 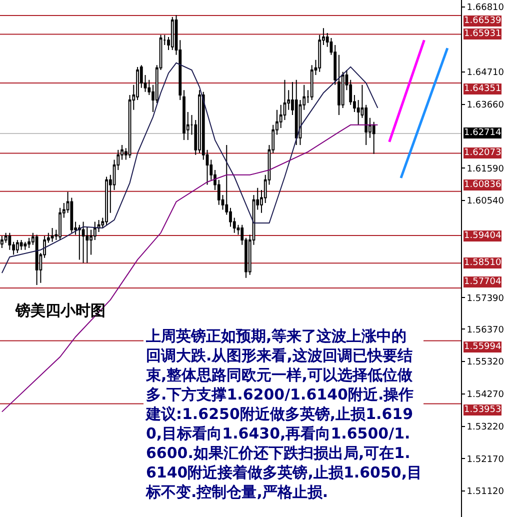 What do you see at coordinates (485, 8) in the screenshot?
I see `y-tick-label: 1.66810` at bounding box center [485, 8].